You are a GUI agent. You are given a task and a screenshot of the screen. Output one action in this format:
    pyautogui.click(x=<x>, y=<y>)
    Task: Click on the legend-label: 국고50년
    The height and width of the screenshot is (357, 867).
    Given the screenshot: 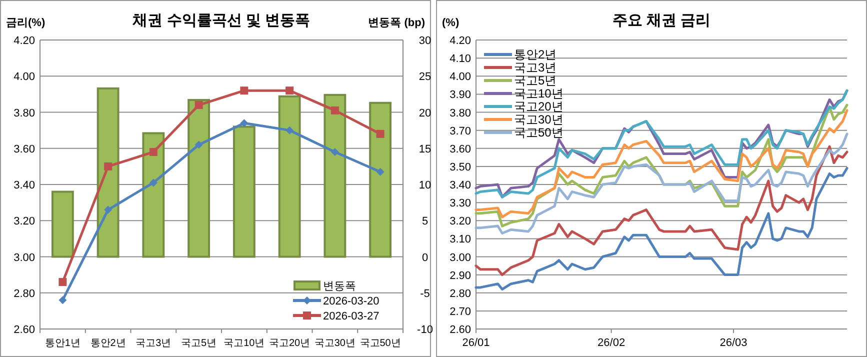 What is the action you would take?
    pyautogui.click(x=539, y=133)
    